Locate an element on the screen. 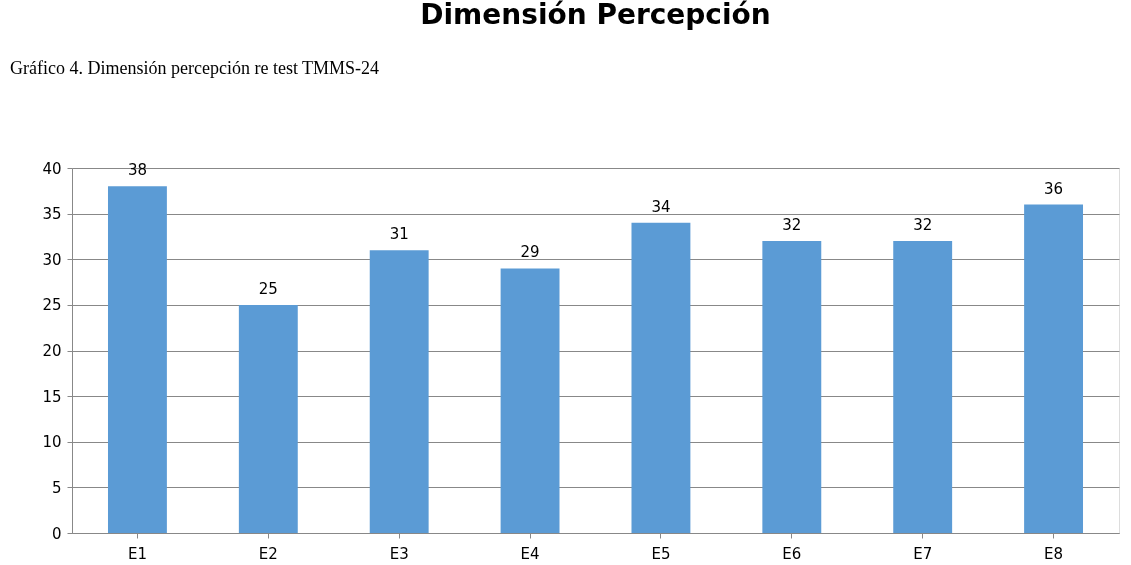  y-tick-label: 35 is located at coordinates (52, 214).